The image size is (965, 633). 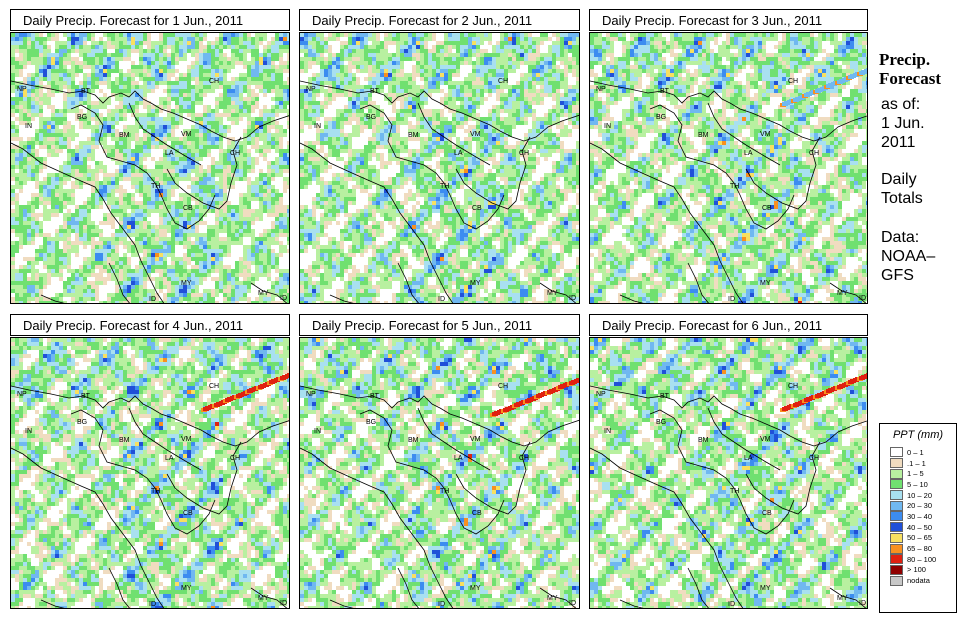 What do you see at coordinates (919, 548) in the screenshot?
I see `legend-label: 65 – 80` at bounding box center [919, 548].